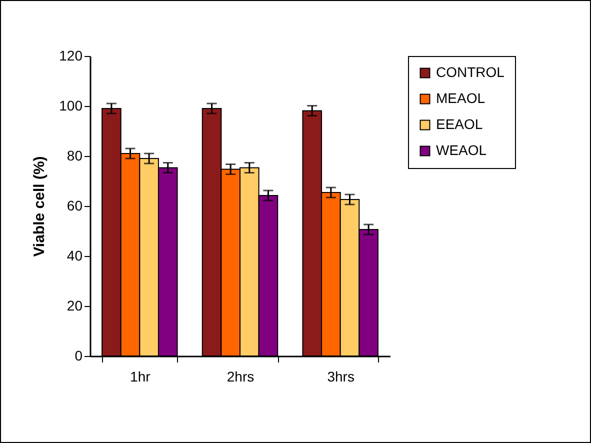 The image size is (591, 443). Describe the element at coordinates (140, 376) in the screenshot. I see `x-tick-label: 1hr` at that location.